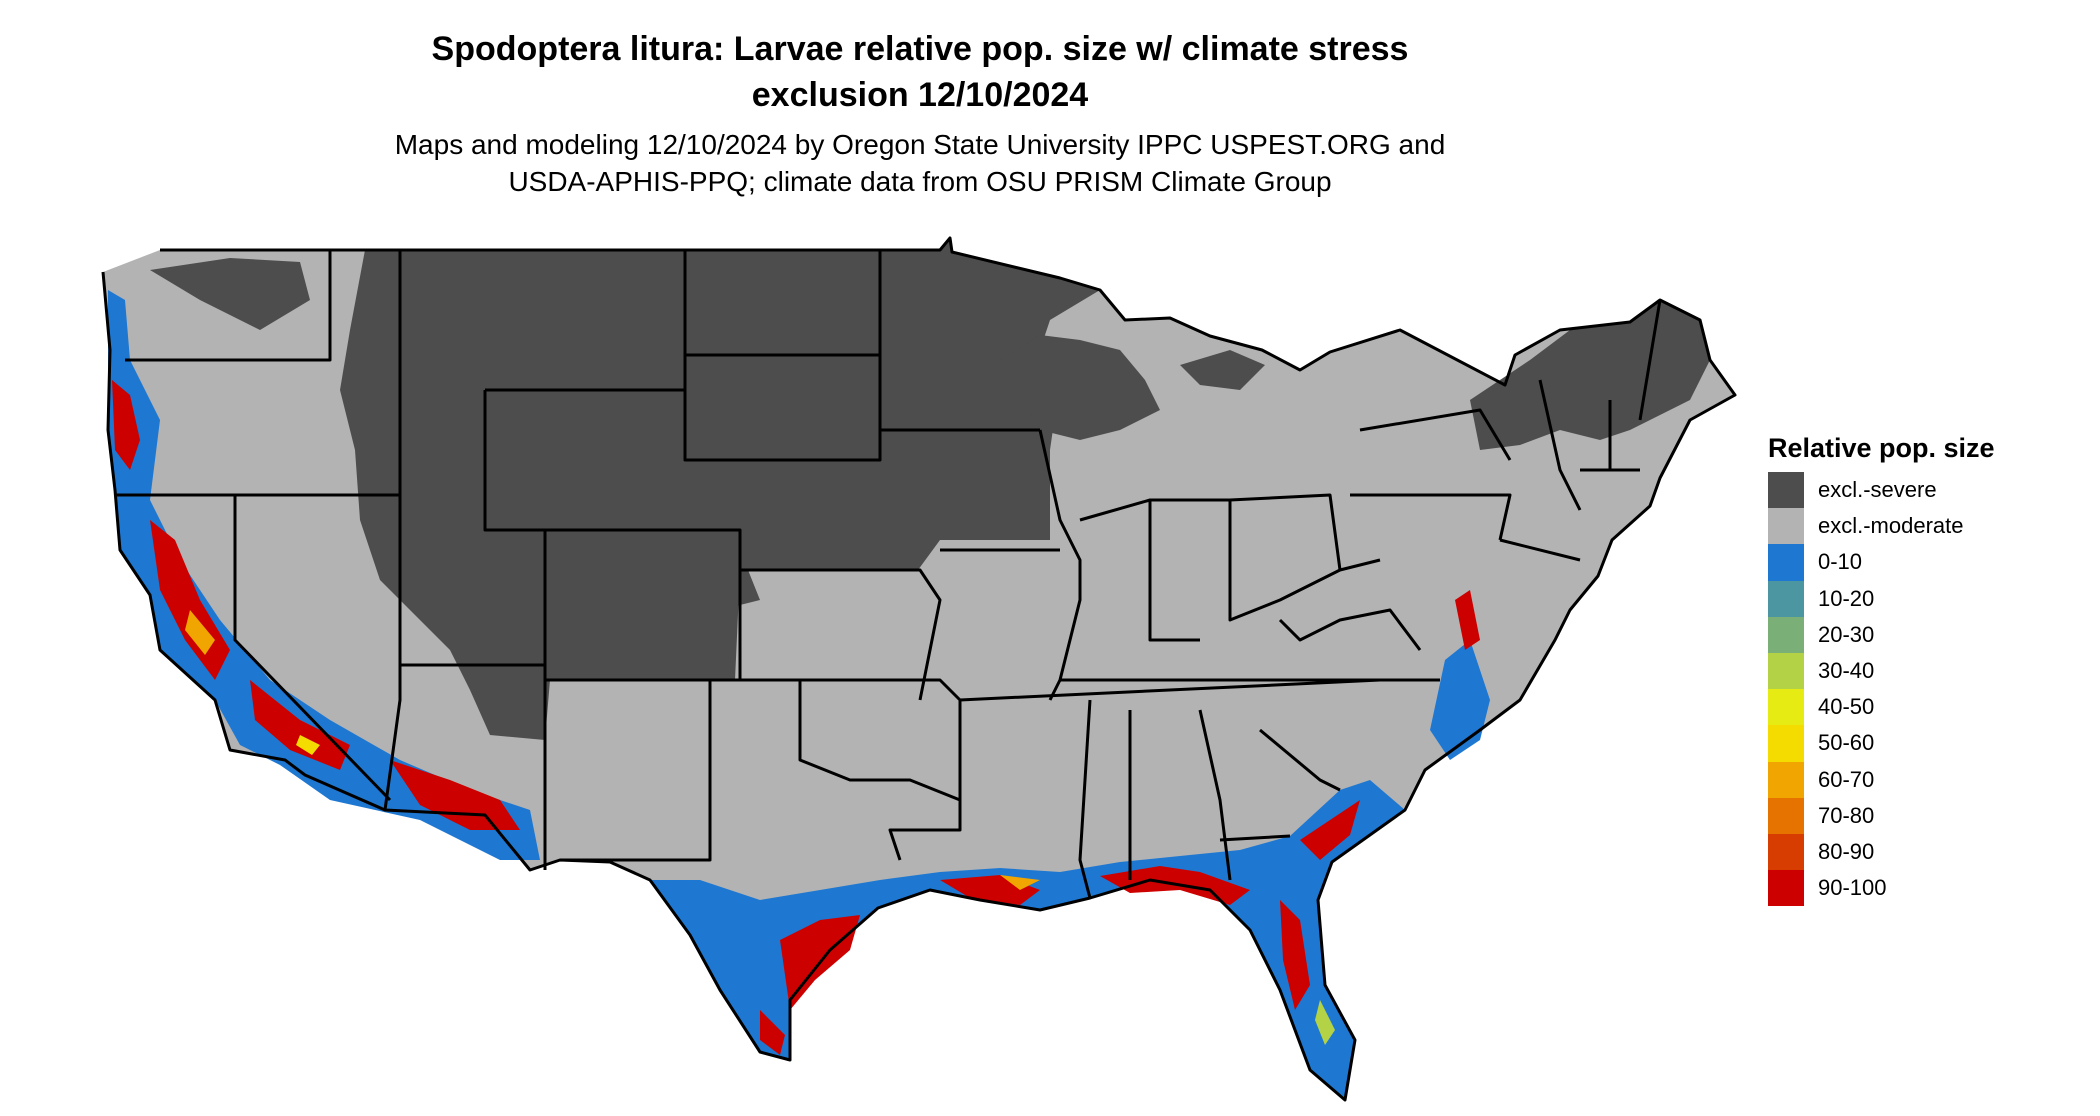  I want to click on legend-item-90-100: 90-100, so click(1928, 888).